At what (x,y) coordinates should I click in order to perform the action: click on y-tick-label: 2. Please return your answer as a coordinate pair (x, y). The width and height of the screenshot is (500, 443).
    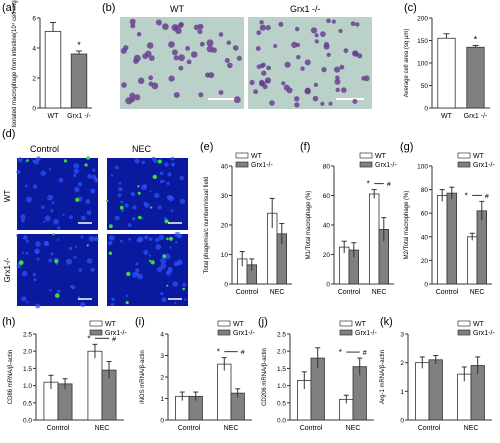
    Looking at the image, I should click on (162, 378).